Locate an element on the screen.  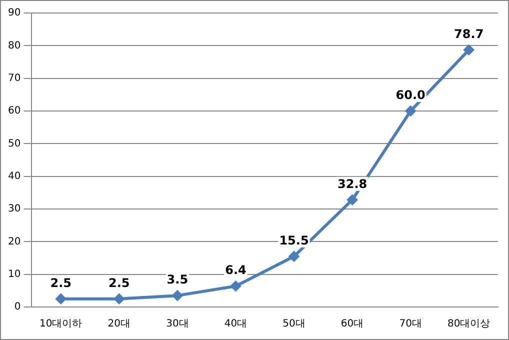
x-tick-label: 50대 is located at coordinates (294, 324).